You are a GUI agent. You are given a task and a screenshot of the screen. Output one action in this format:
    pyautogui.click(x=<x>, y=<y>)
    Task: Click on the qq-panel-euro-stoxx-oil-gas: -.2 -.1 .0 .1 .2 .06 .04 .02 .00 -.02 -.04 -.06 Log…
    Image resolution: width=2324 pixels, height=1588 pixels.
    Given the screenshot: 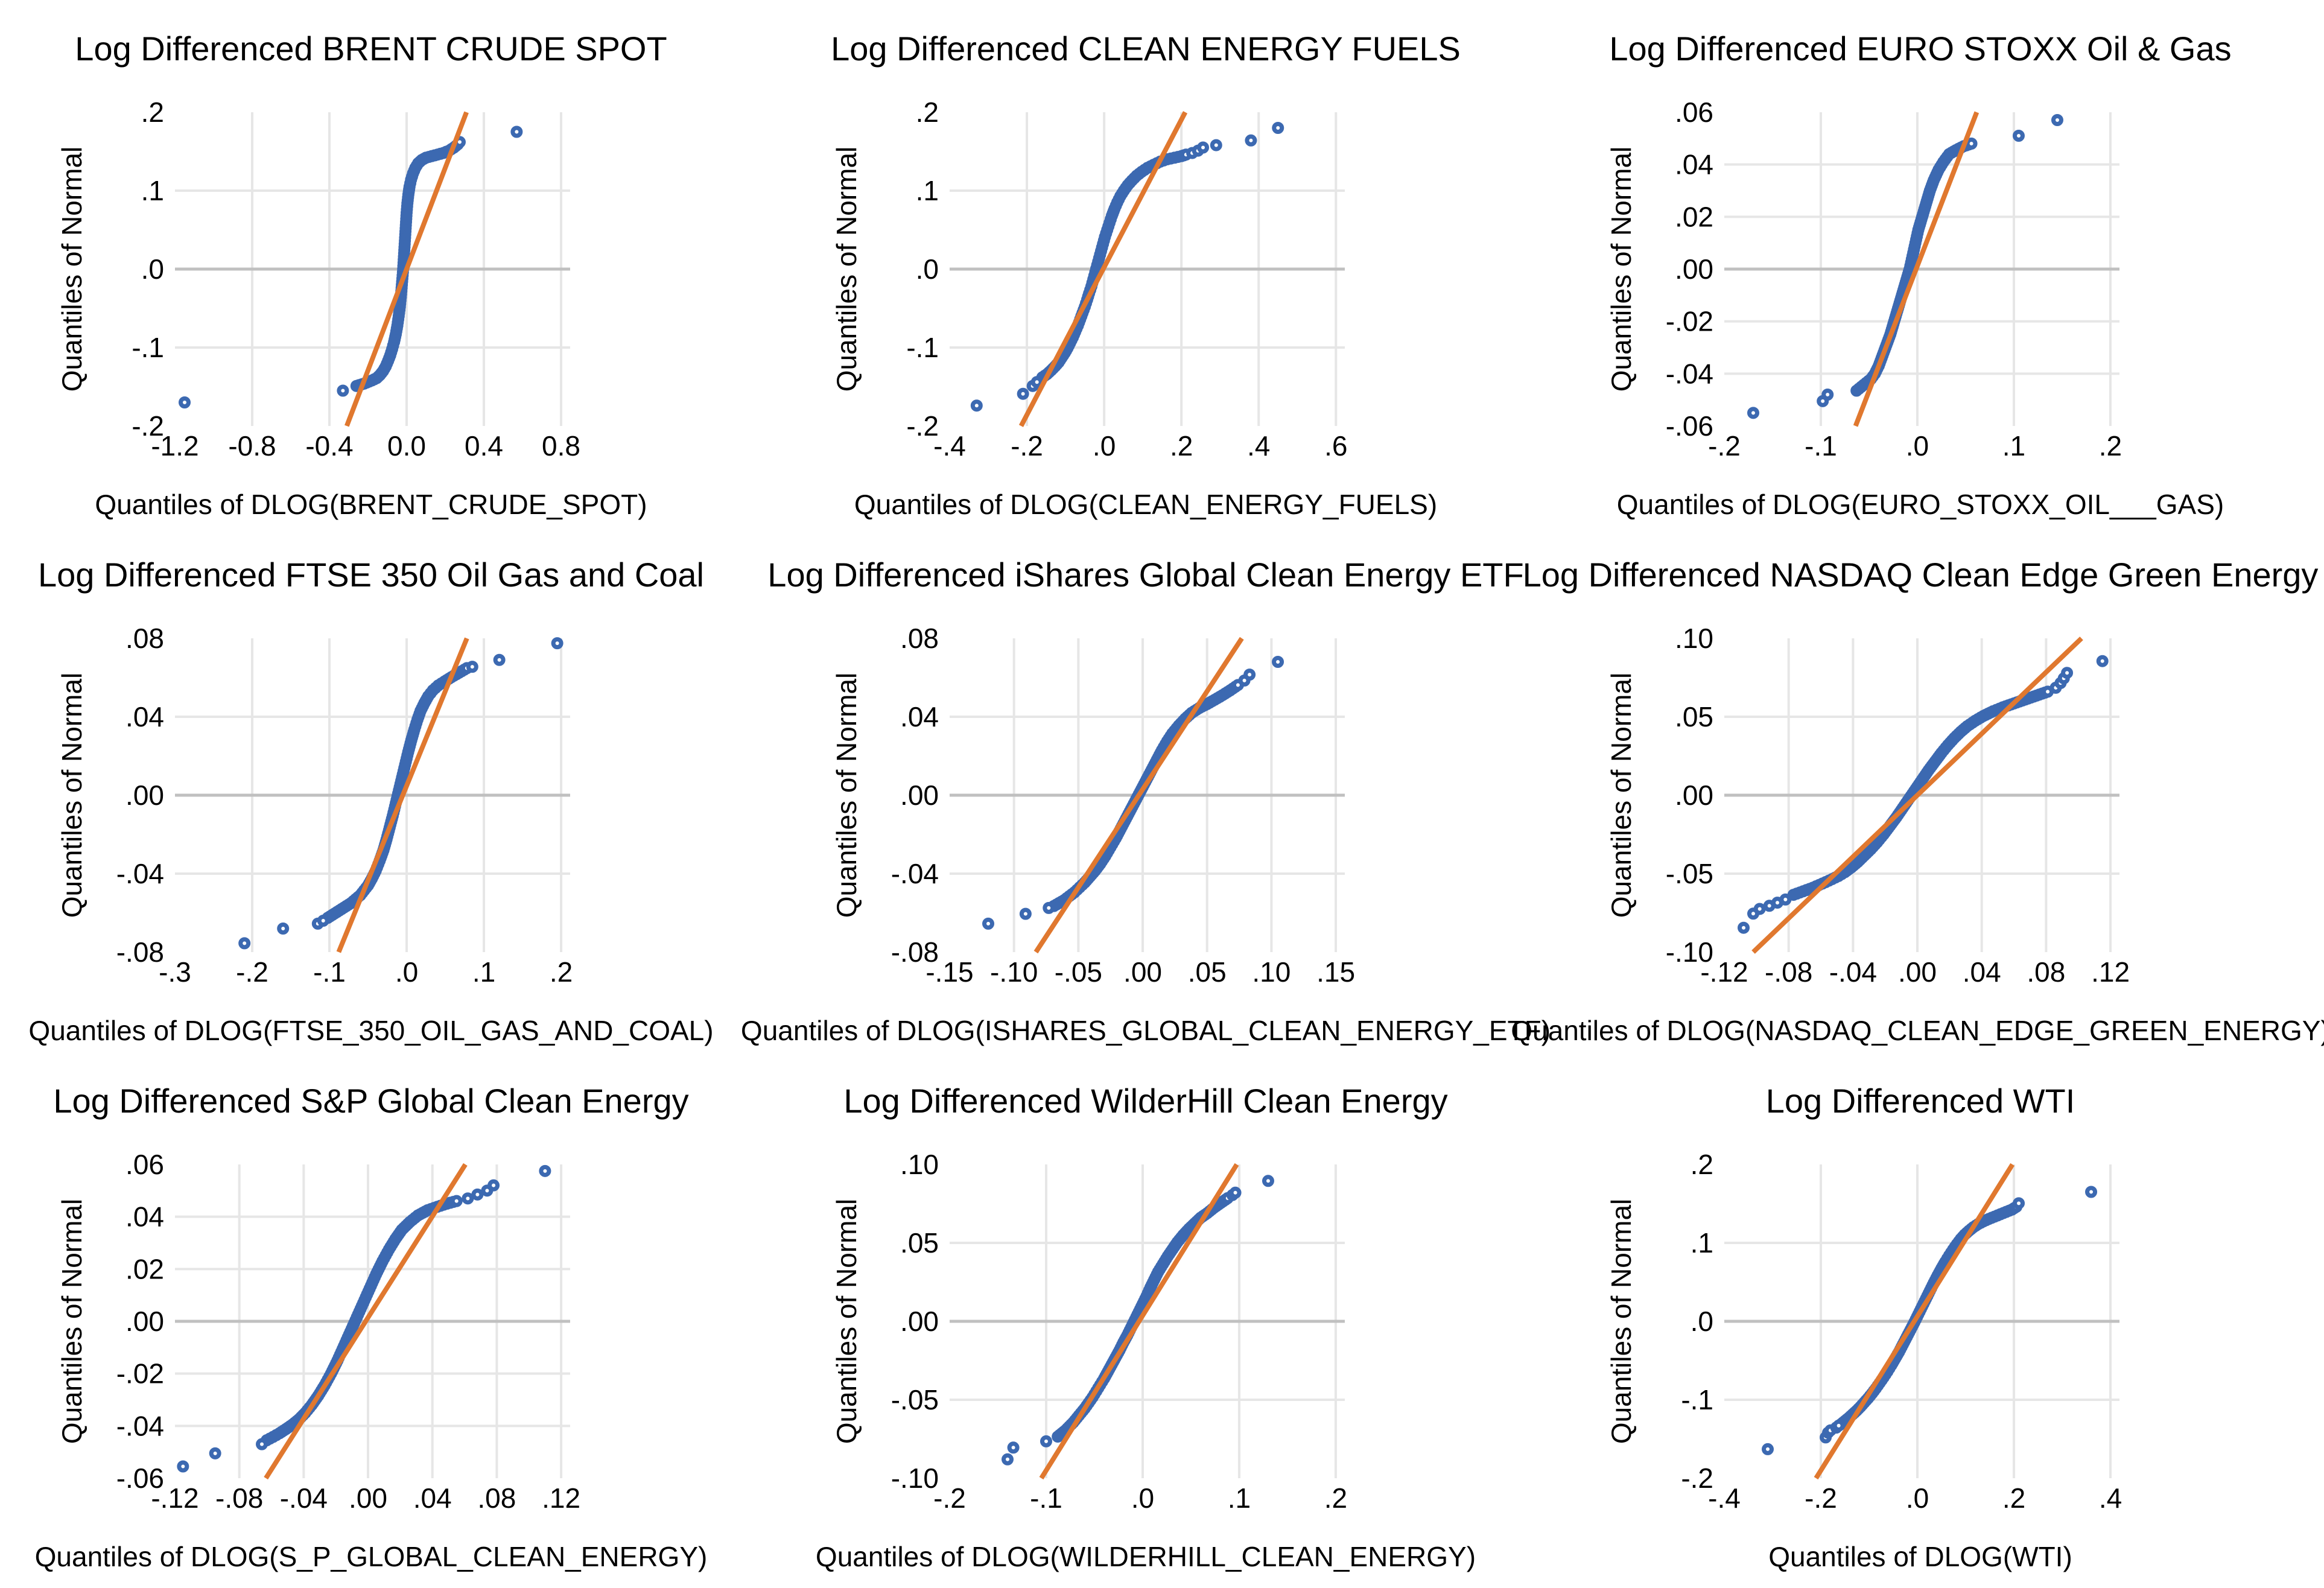 What is the action you would take?
    pyautogui.click(x=1948, y=273)
    